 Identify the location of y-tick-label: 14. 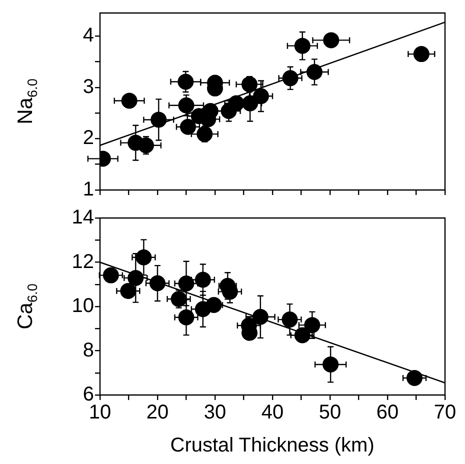
(83, 217).